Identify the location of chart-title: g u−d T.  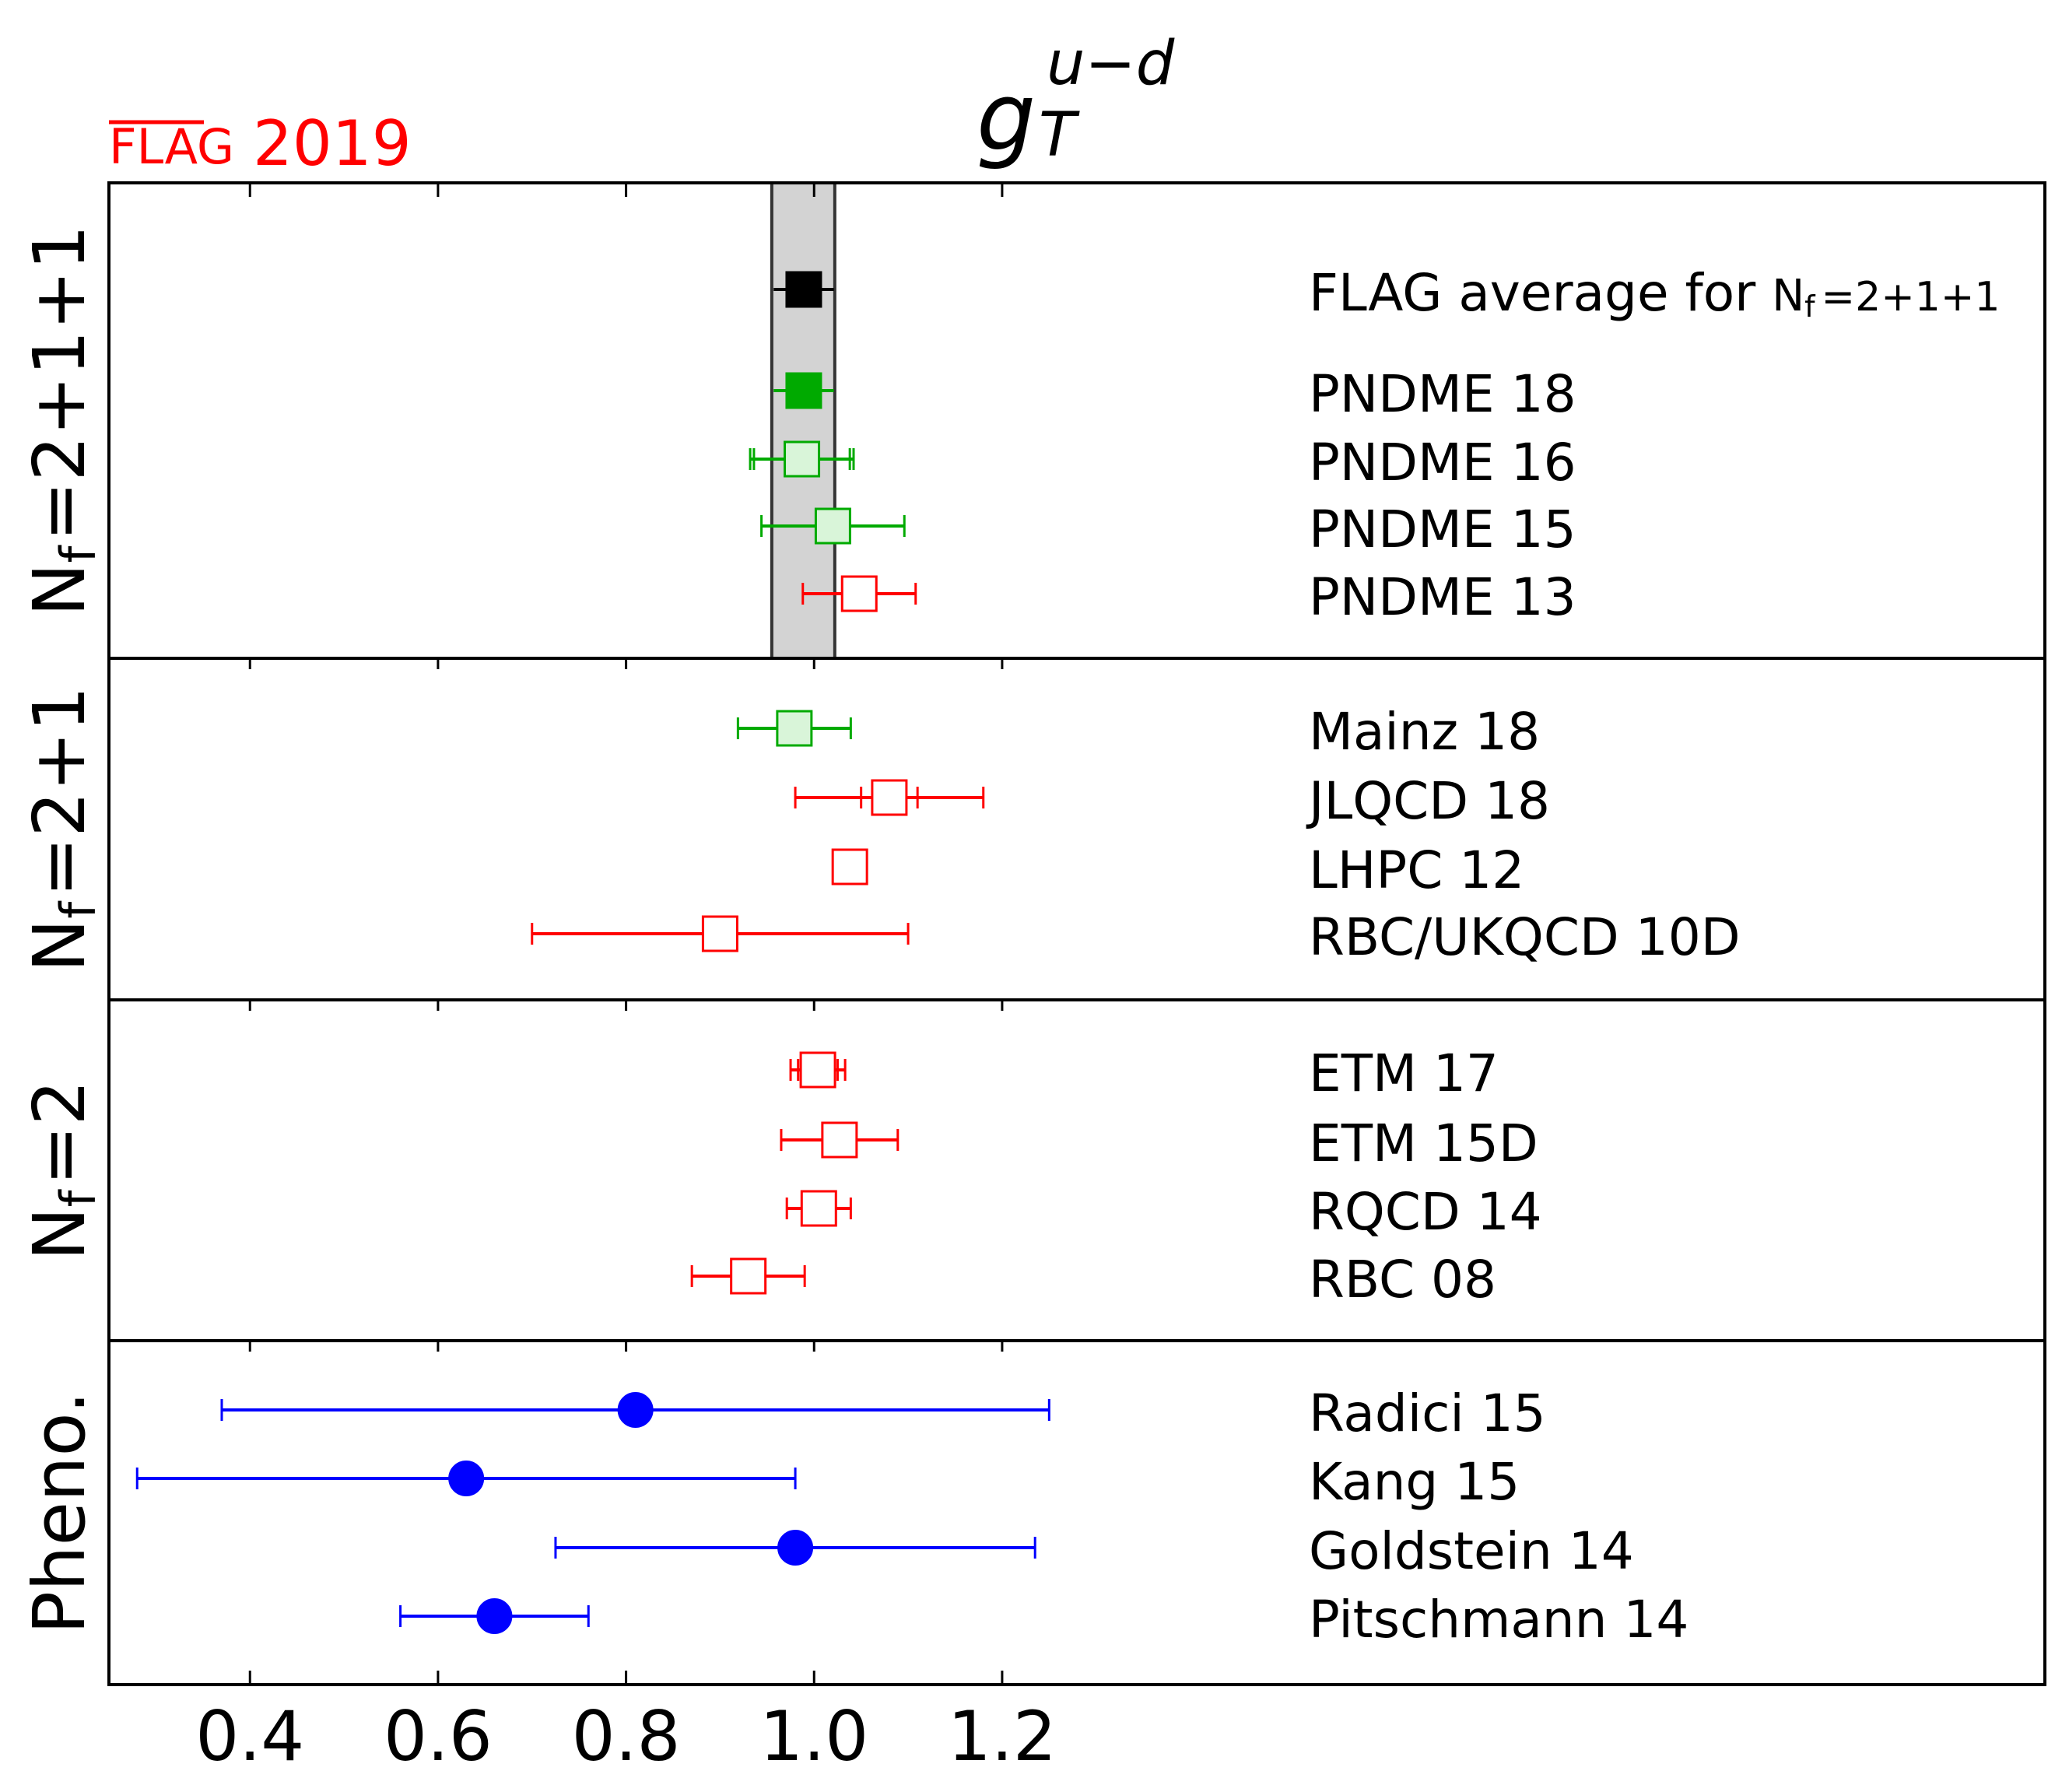
(1076, 100).